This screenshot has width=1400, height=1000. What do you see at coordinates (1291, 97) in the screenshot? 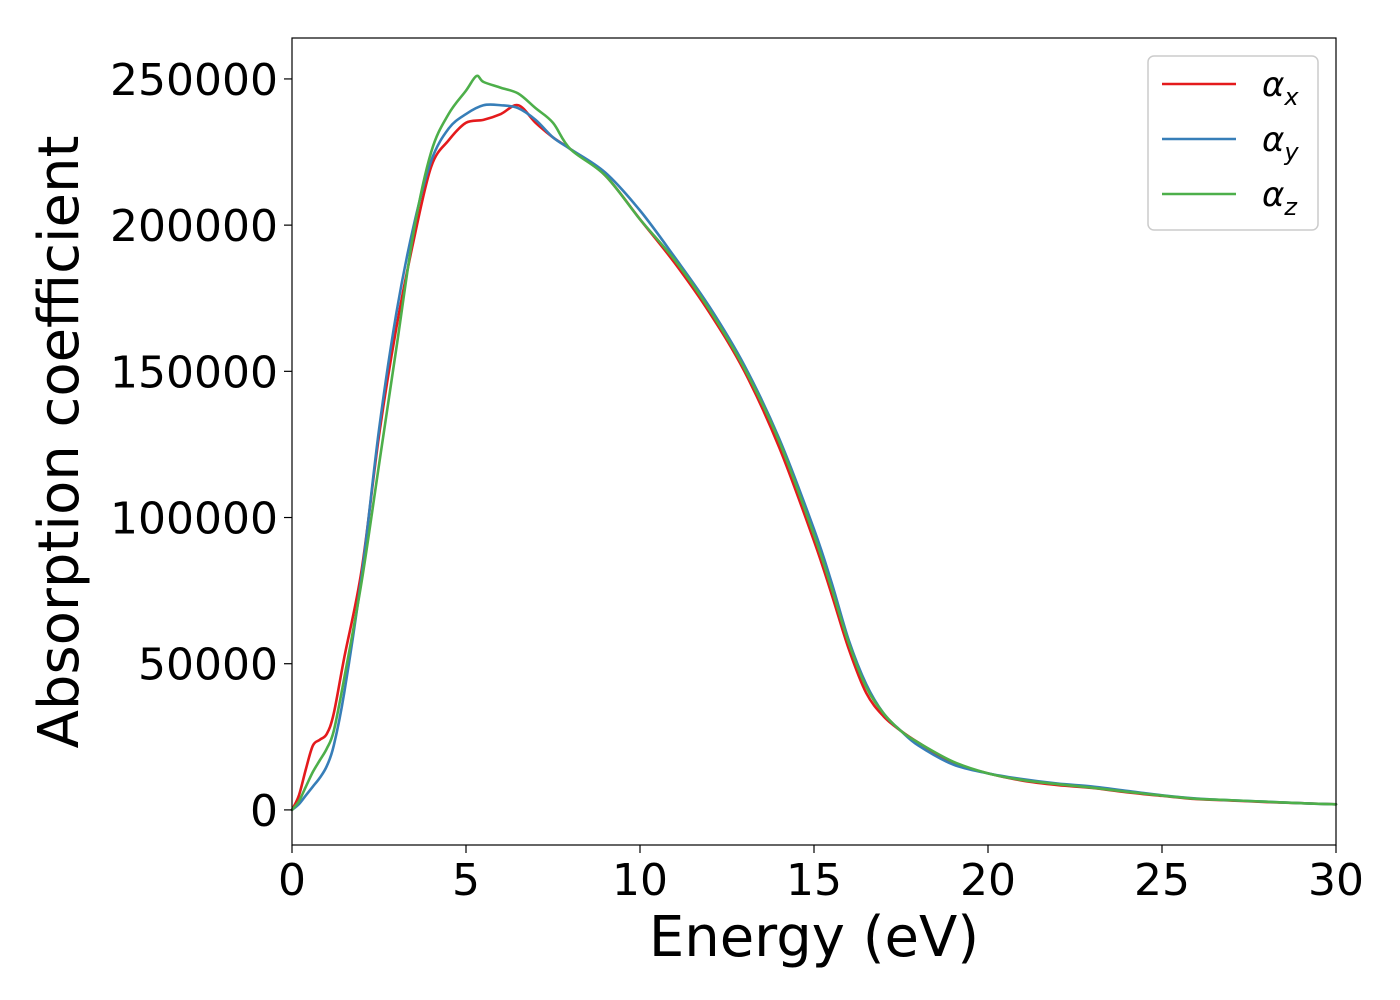
I see `legend-label-subscript: x` at bounding box center [1291, 97].